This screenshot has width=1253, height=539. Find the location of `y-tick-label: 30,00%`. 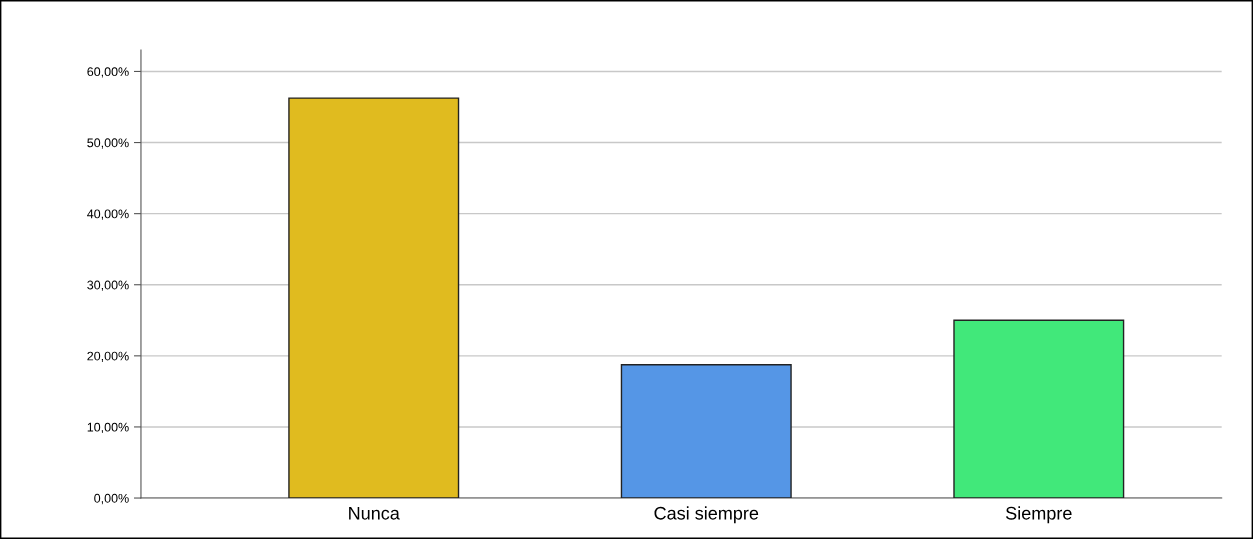

y-tick-label: 30,00% is located at coordinates (108, 285).